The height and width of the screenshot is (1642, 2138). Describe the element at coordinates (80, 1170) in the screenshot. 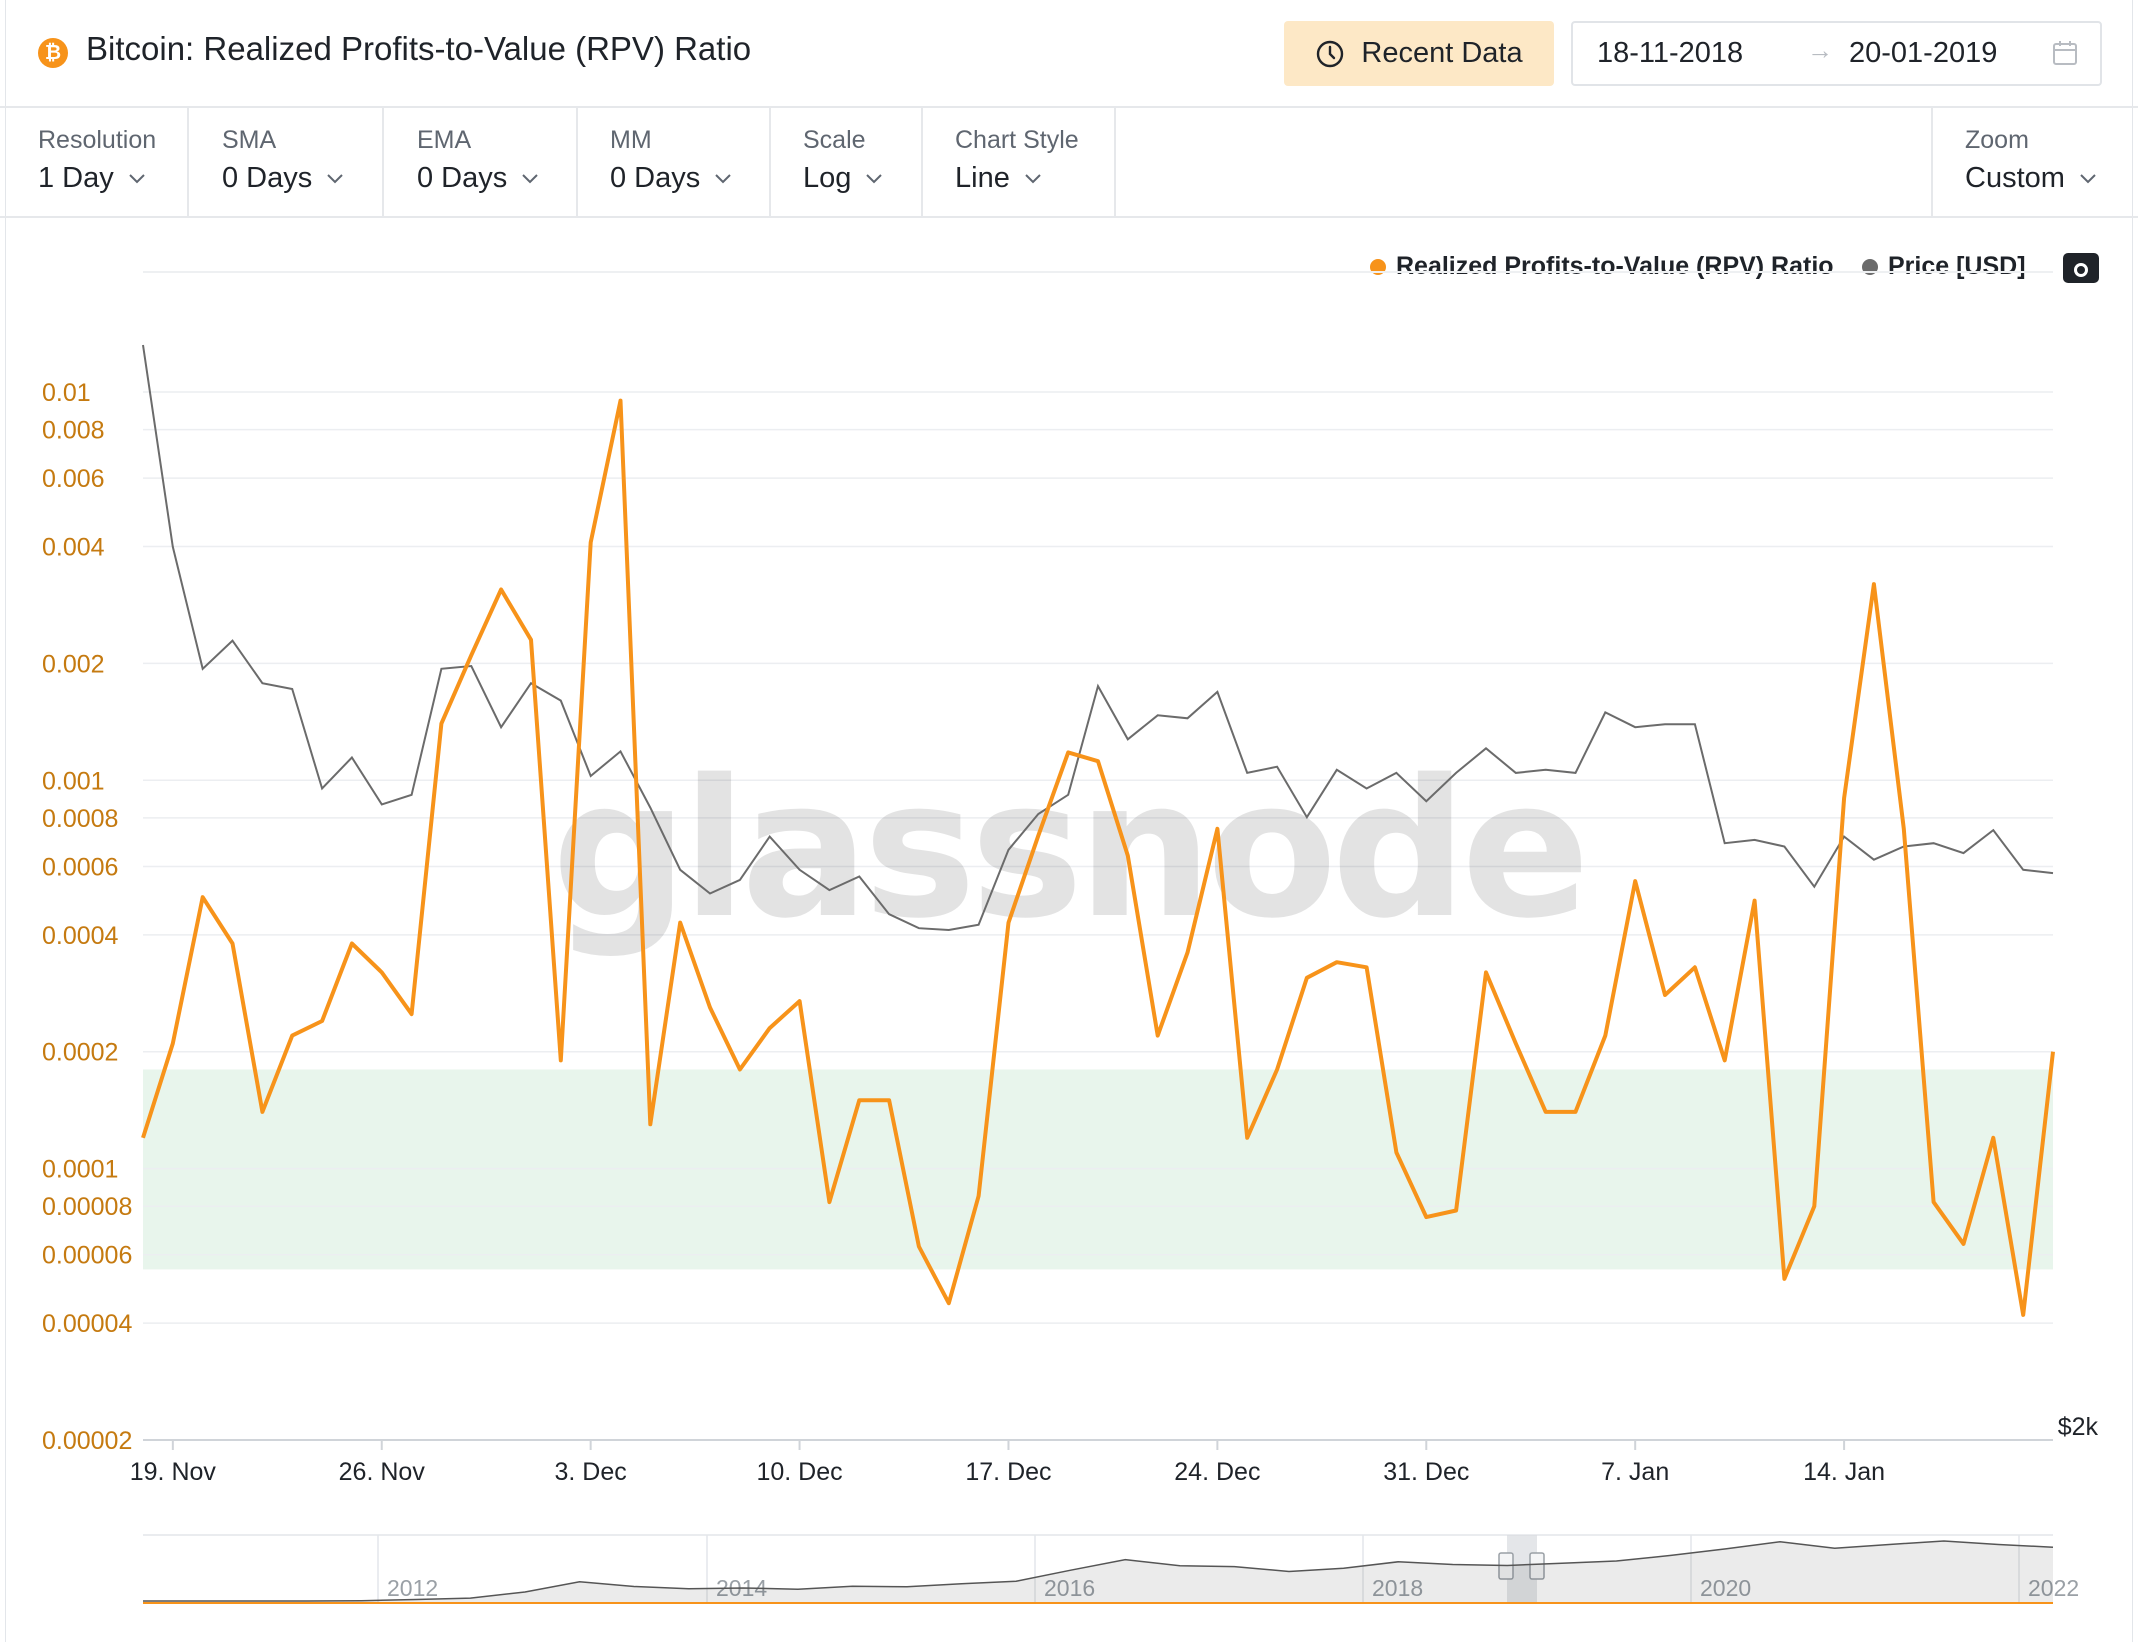

I see `y-tick-label: 0.0001` at that location.